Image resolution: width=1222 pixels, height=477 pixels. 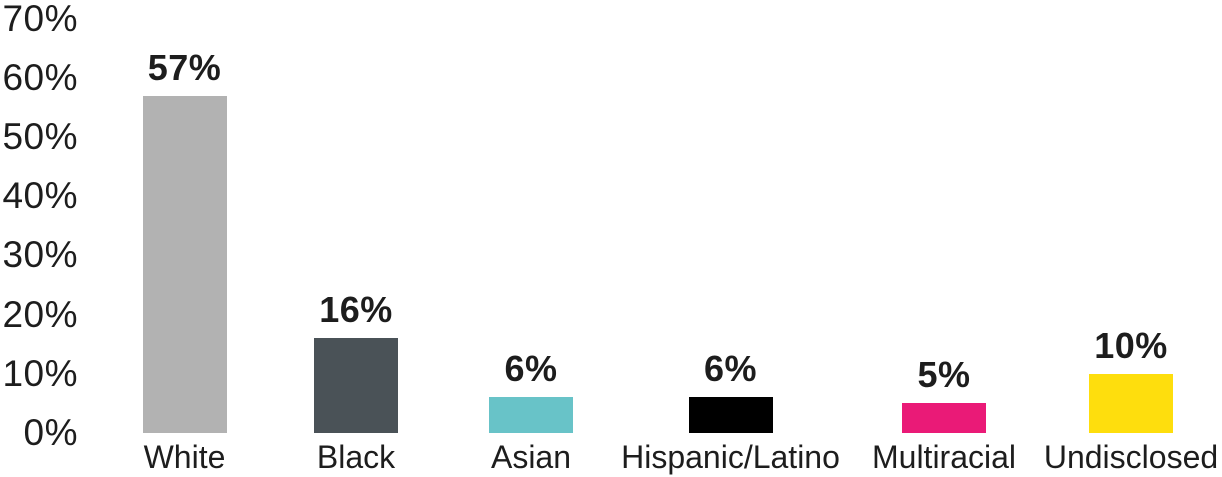 I want to click on bar-black, so click(x=356, y=385).